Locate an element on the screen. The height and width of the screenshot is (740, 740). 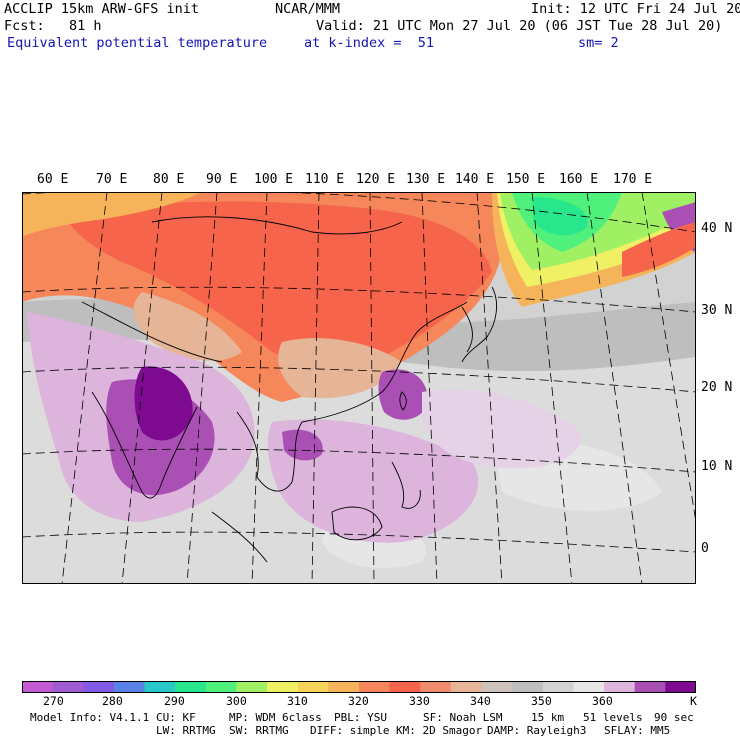
footer-mp: MP: WDM 6class is located at coordinates (275, 717).